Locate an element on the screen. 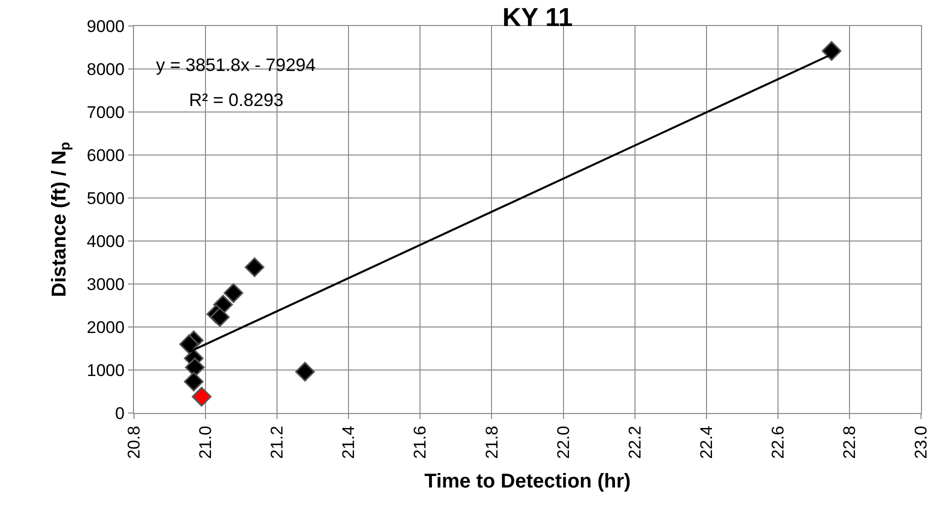 This screenshot has width=943, height=525. x-axis-title: Time to Detection (hr) is located at coordinates (527, 481).